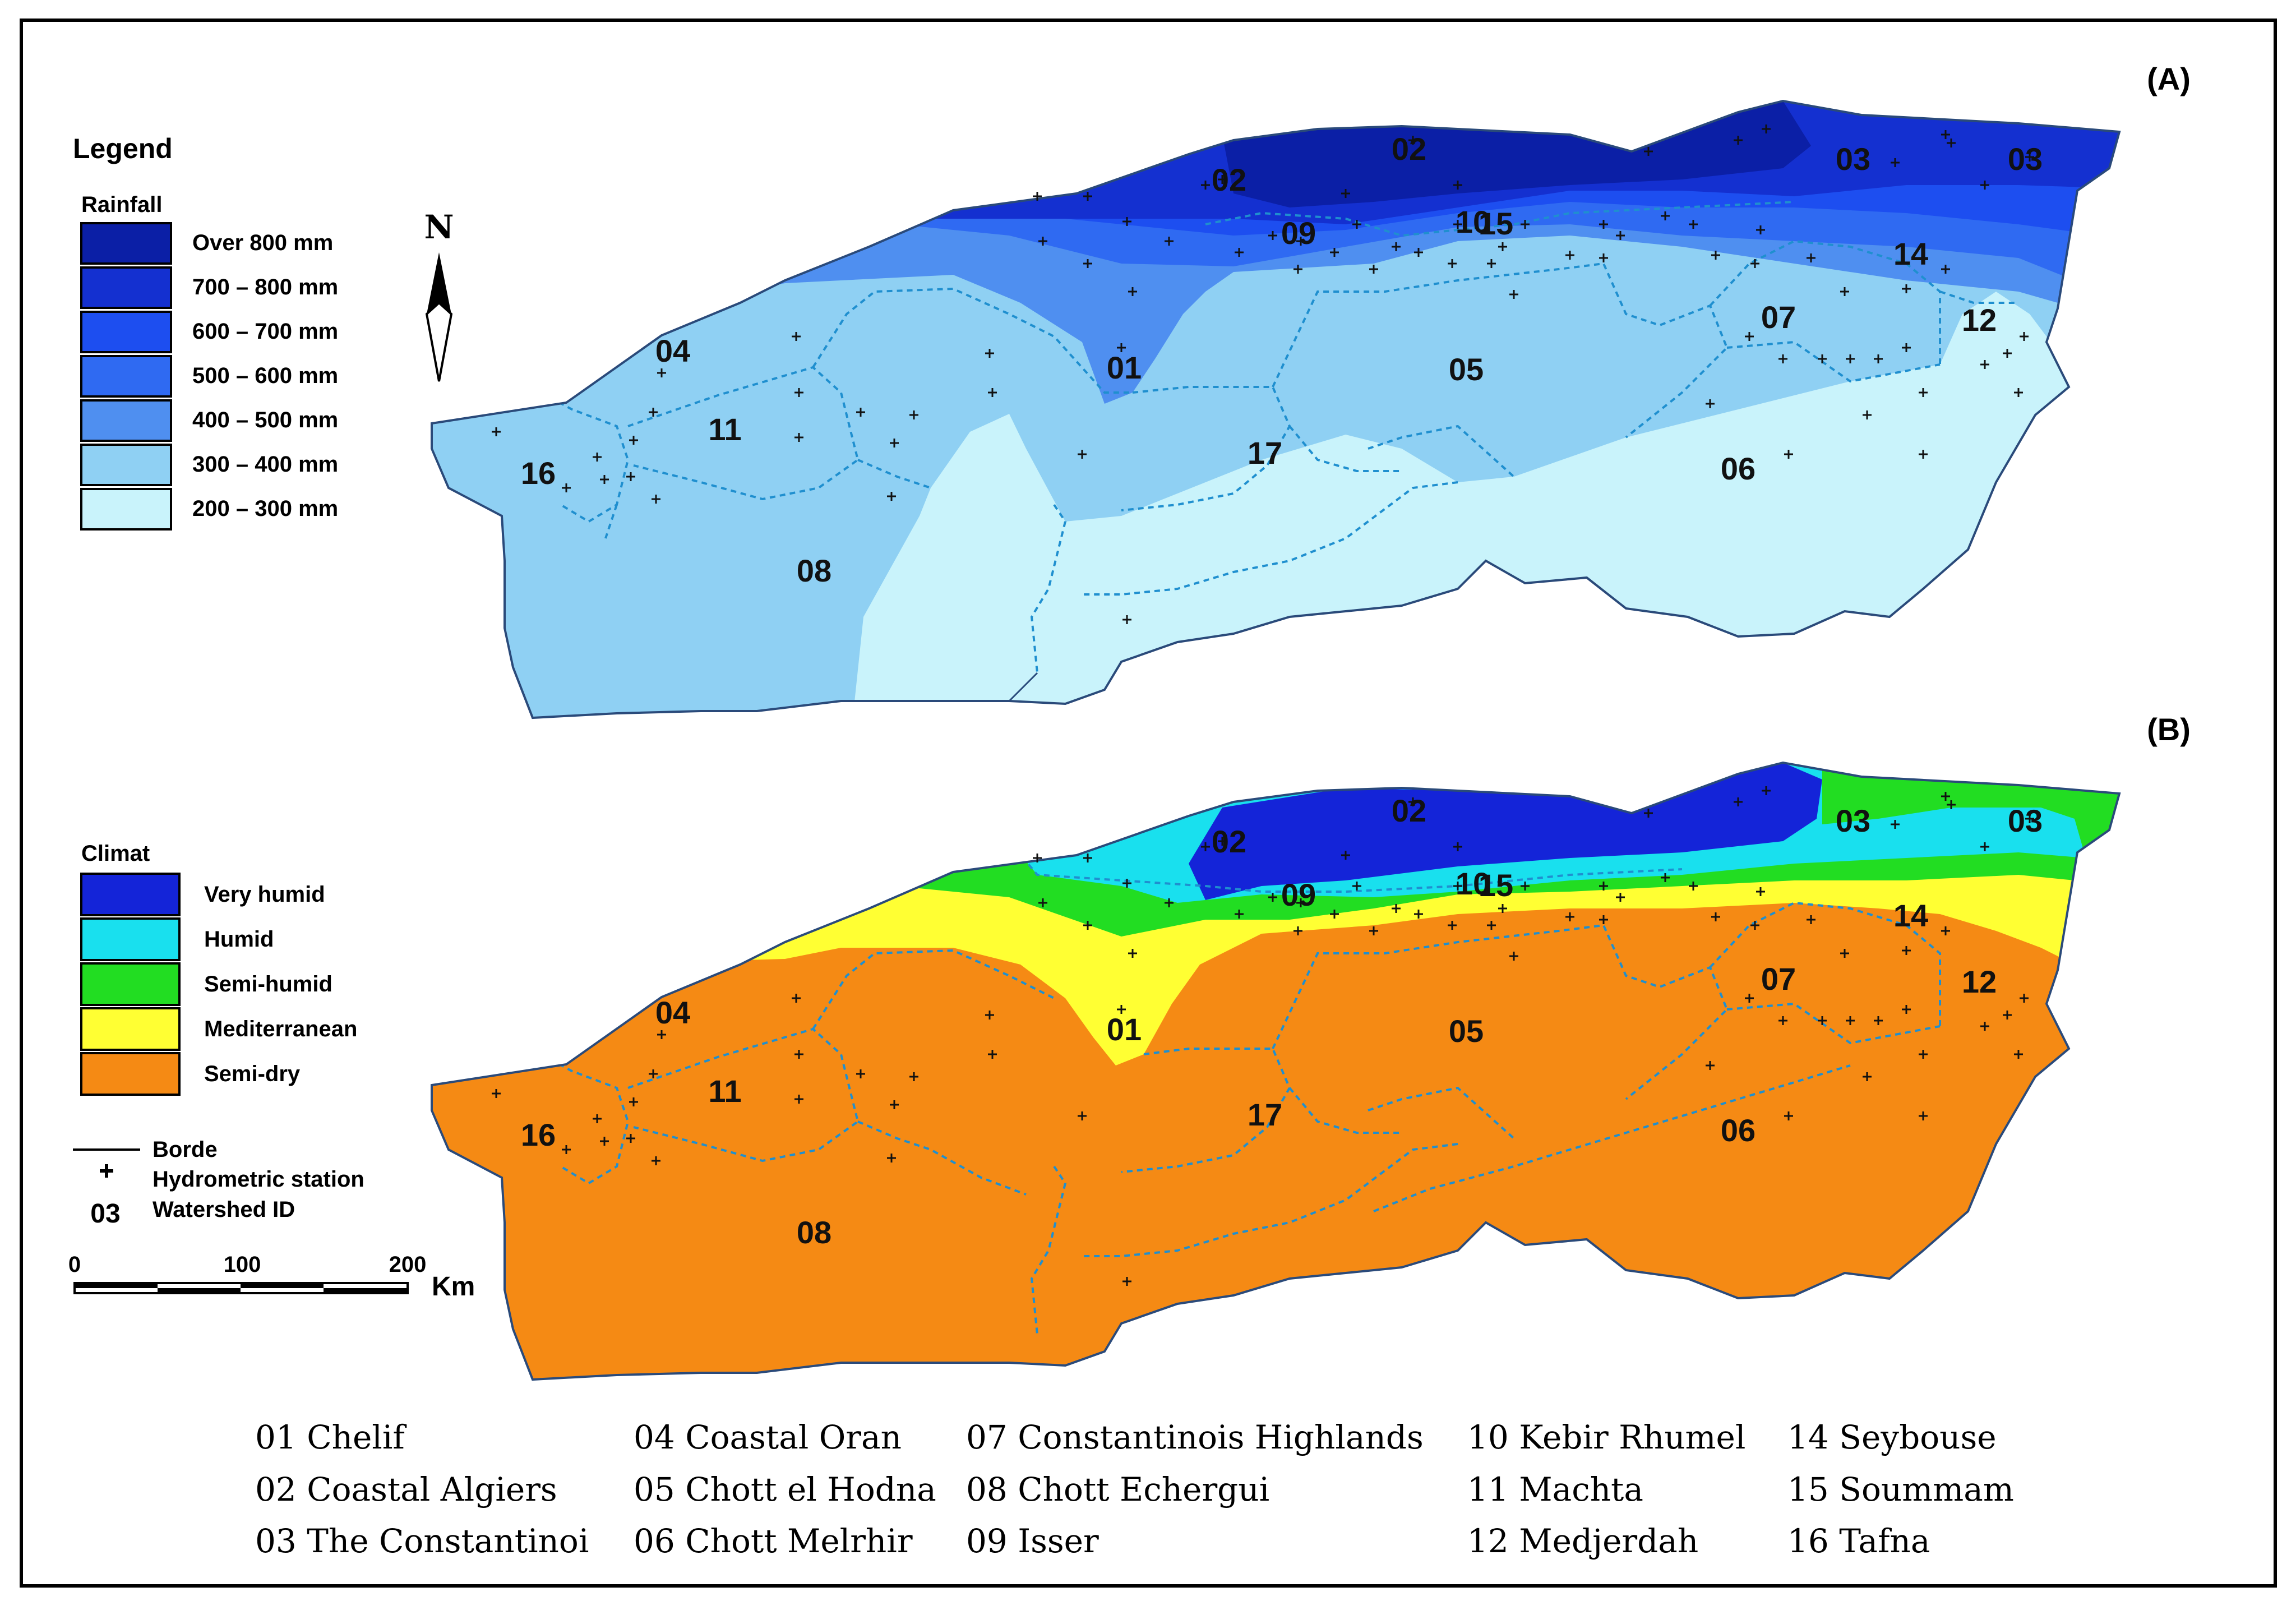 This screenshot has width=2296, height=1610. Describe the element at coordinates (262, 242) in the screenshot. I see `rainfall-class-label: Over 800 mm` at that location.